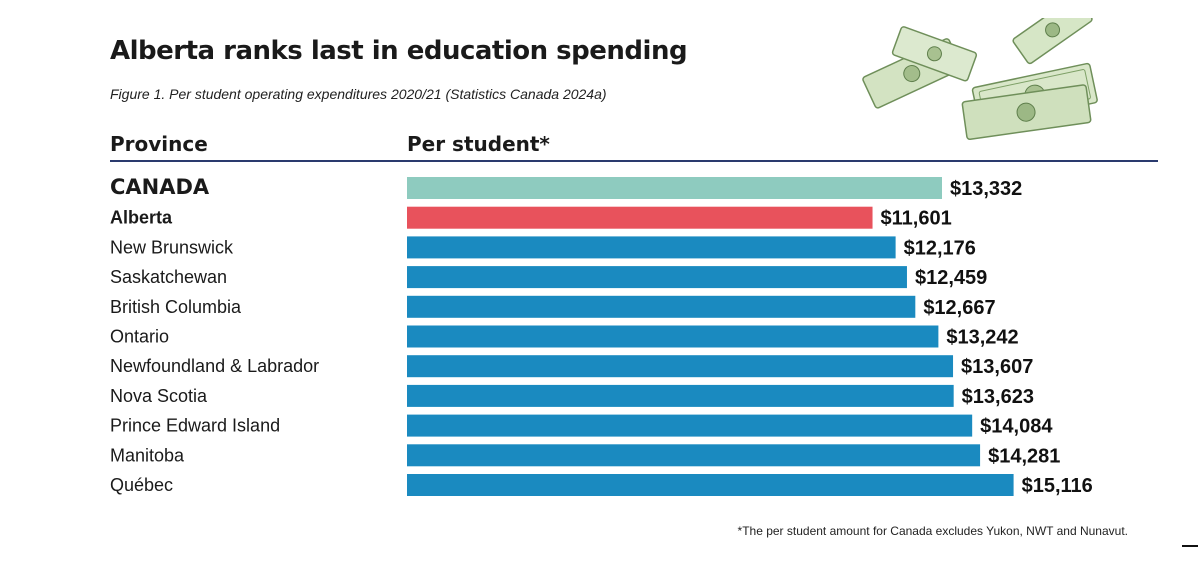  Describe the element at coordinates (141, 485) in the screenshot. I see `category-label-qu-bec: Québec` at that location.